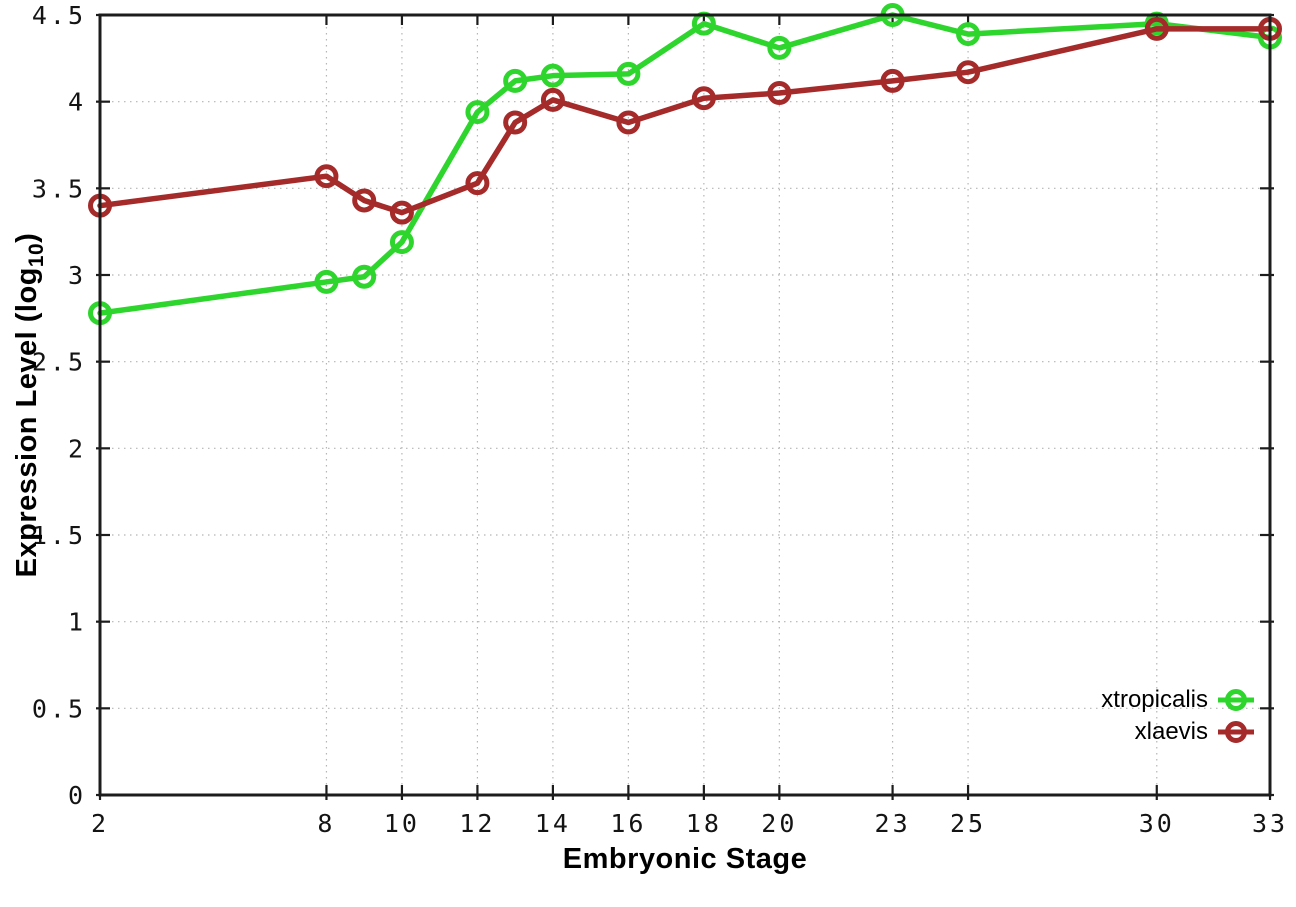 This screenshot has height=907, width=1296. What do you see at coordinates (59, 362) in the screenshot?
I see `y-tick-label: 2.5` at bounding box center [59, 362].